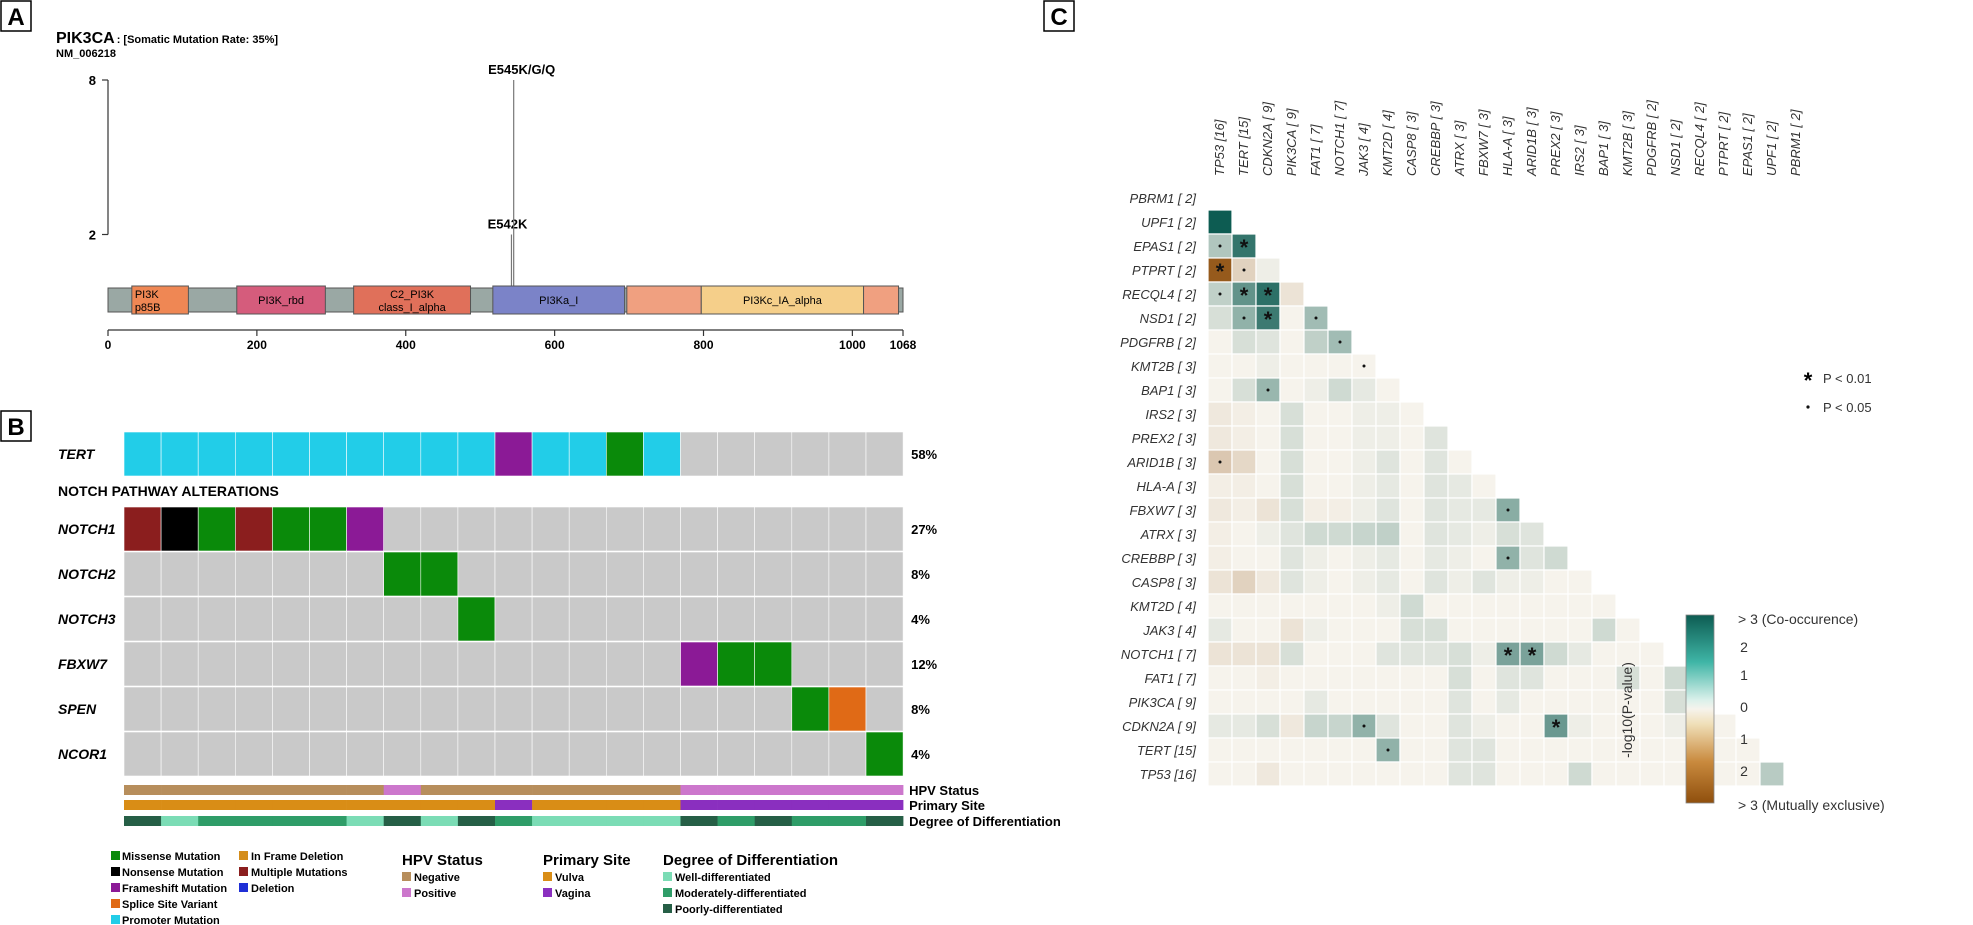 The width and height of the screenshot is (1973, 925). I want to click on colorbar-tick-label: 2, so click(1744, 771).